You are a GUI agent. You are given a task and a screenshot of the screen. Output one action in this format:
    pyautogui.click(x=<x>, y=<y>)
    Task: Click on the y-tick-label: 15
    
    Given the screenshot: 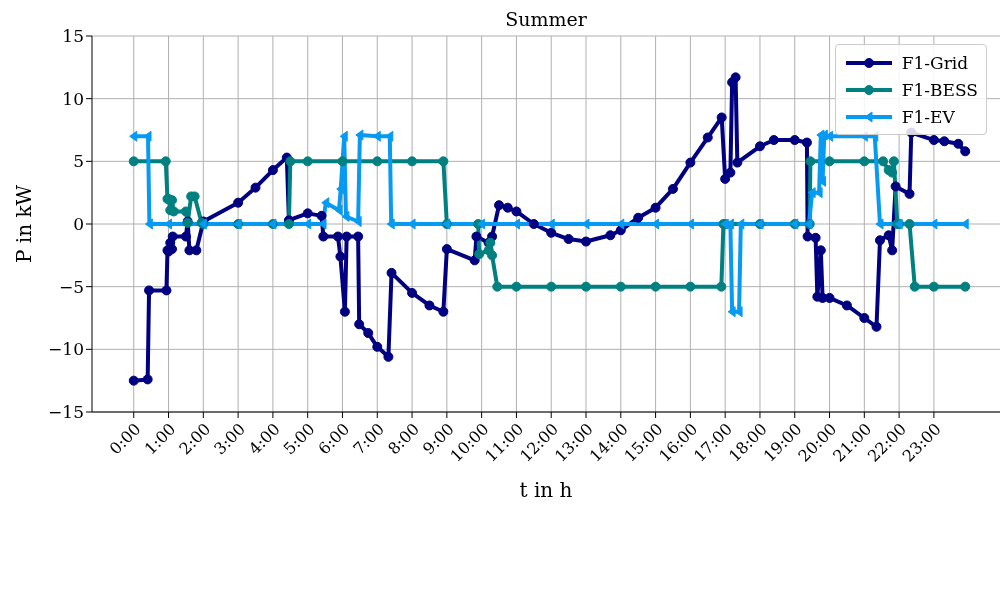 What is the action you would take?
    pyautogui.click(x=73, y=36)
    